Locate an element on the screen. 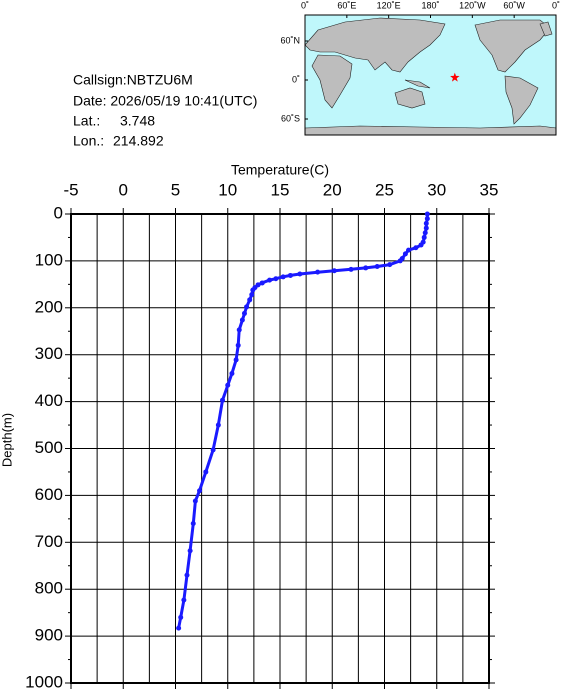 The image size is (564, 690). map-overlay: 0˚ 60˚E 120˚E 180˚ 120˚W 60˚W 0˚ 60˚N 0˚ 60˚S is located at coordinates (420, 61).